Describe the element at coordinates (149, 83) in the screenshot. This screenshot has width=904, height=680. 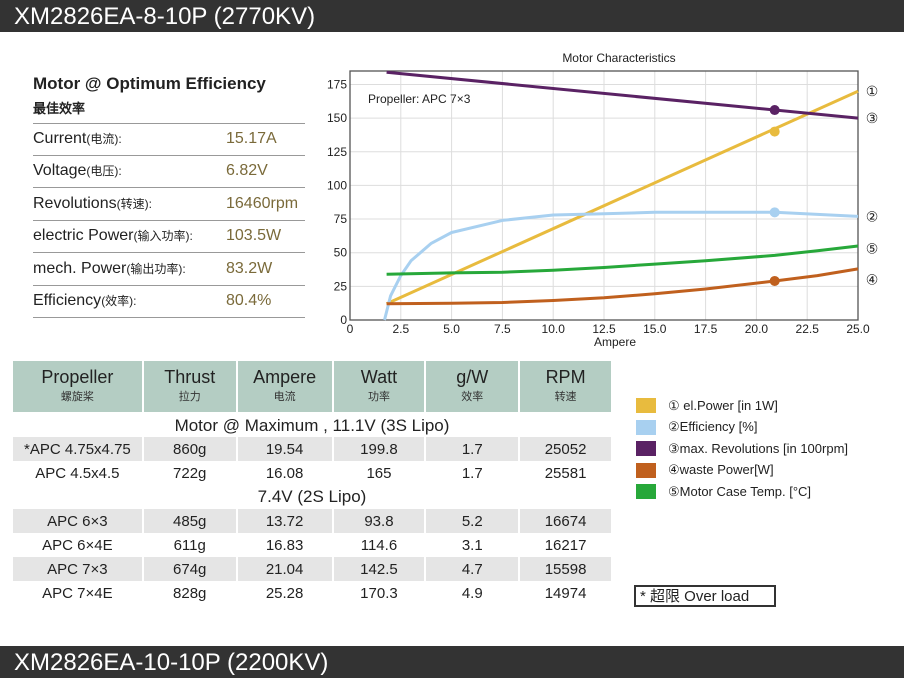
I see `optimum-title: Motor @ Optimum Efficiency` at that location.